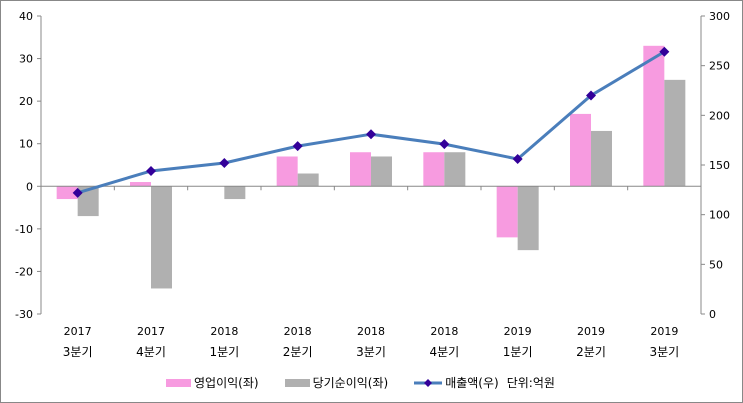 The width and height of the screenshot is (743, 403). Describe the element at coordinates (712, 314) in the screenshot. I see `right-tick-label: 0` at that location.